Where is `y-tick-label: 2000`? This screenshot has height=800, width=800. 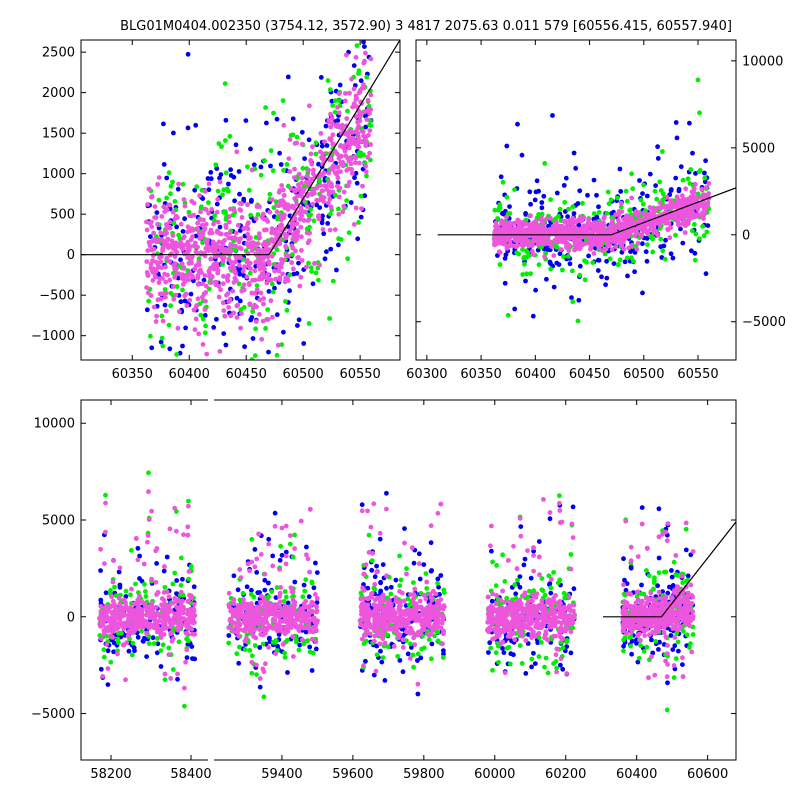 y-tick-label: 2000 is located at coordinates (58, 93).